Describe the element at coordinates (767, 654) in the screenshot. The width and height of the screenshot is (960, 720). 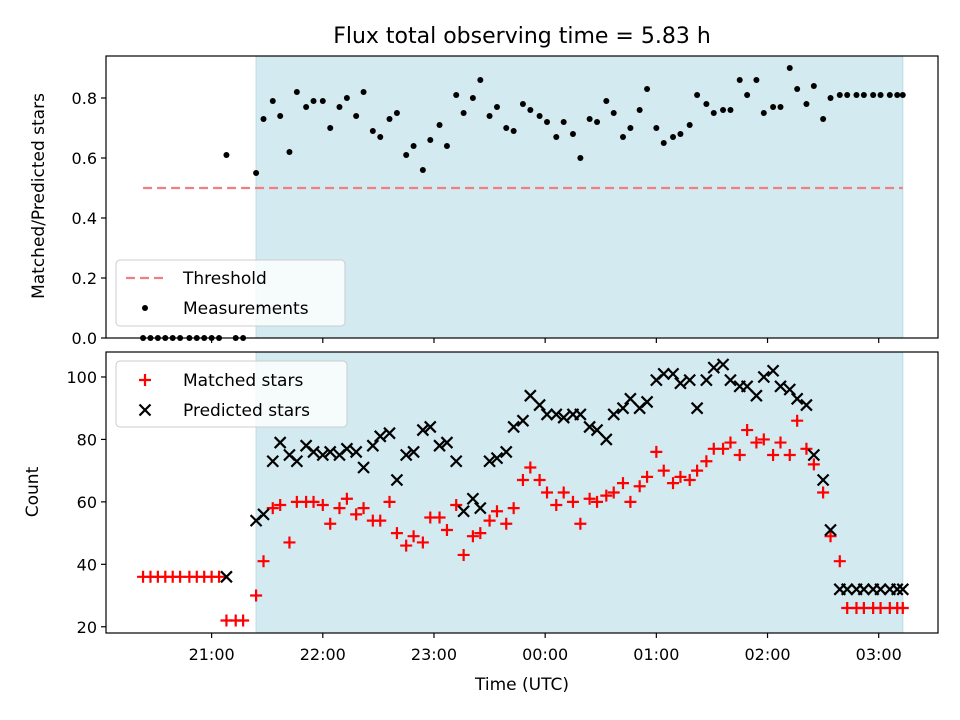
I see `x-tick-label: 02:00` at that location.